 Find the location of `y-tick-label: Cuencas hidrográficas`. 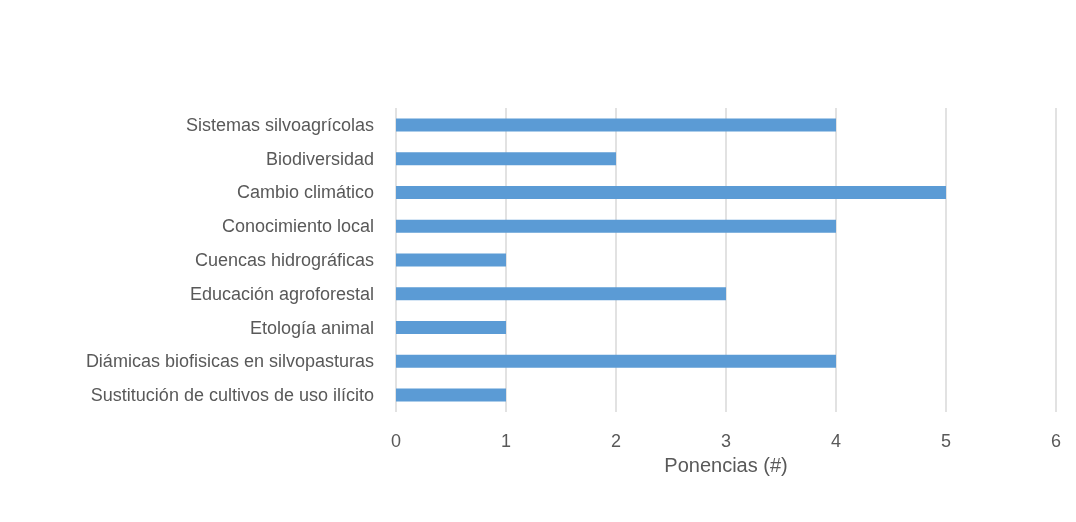

y-tick-label: Cuencas hidrográficas is located at coordinates (284, 260).